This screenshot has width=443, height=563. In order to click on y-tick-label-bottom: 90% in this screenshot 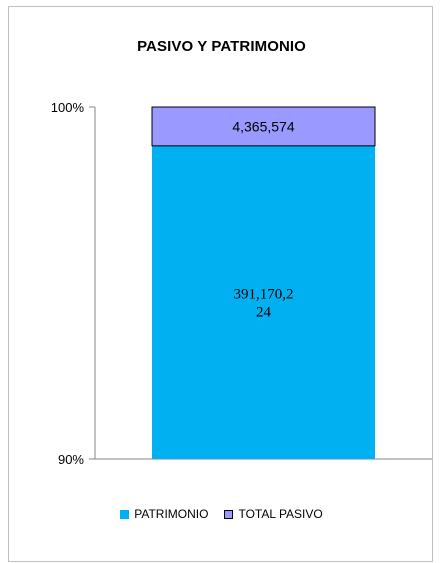, I will do `click(71, 459)`.